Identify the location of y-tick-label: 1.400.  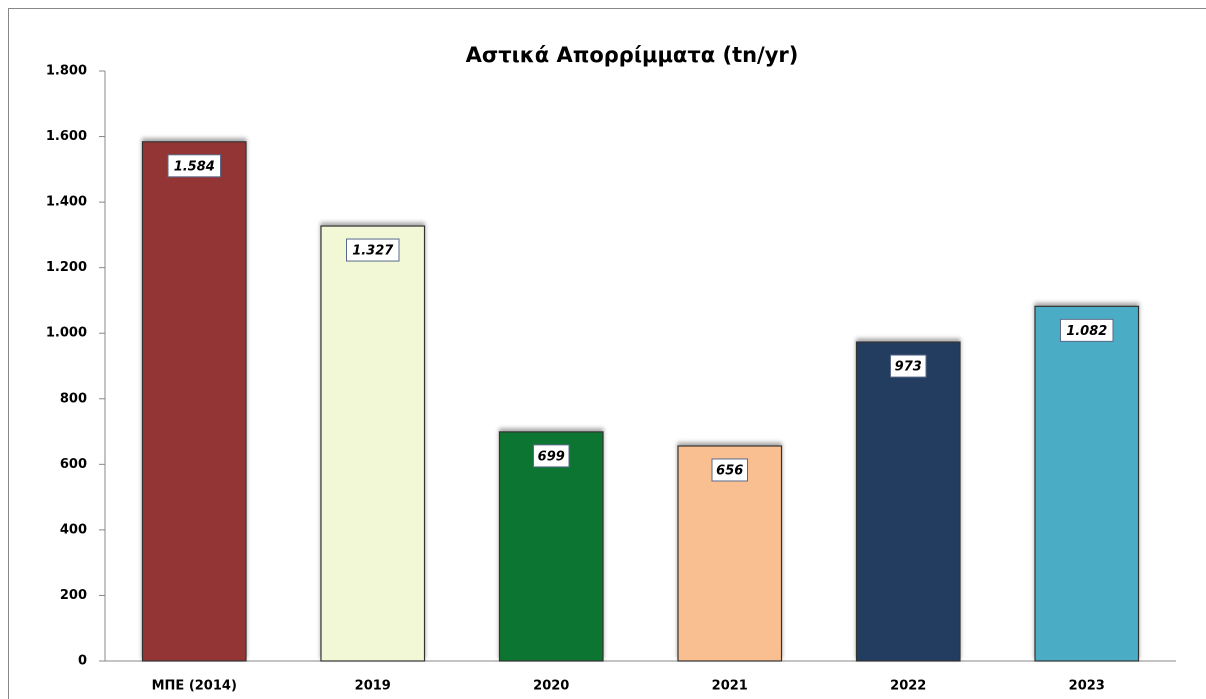
(66, 202).